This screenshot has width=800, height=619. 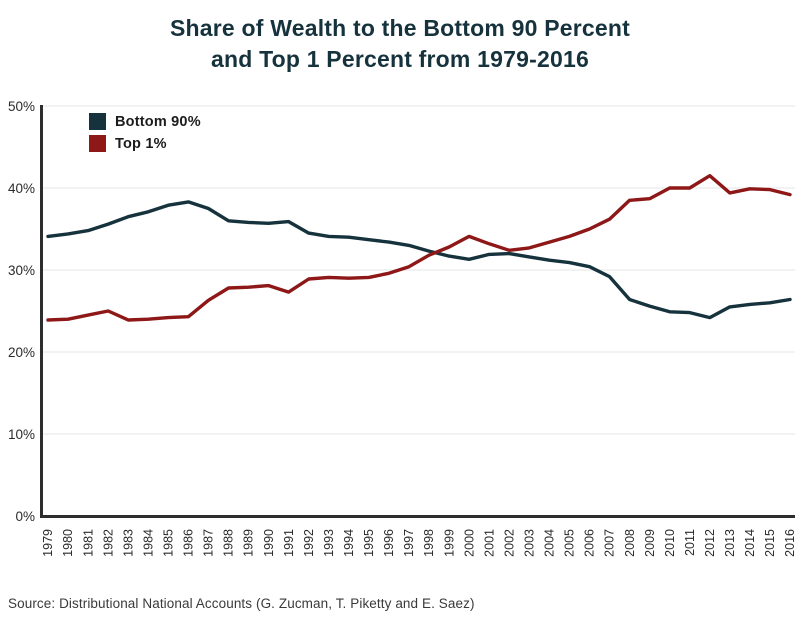 I want to click on x-tick-label: 2007, so click(x=610, y=543).